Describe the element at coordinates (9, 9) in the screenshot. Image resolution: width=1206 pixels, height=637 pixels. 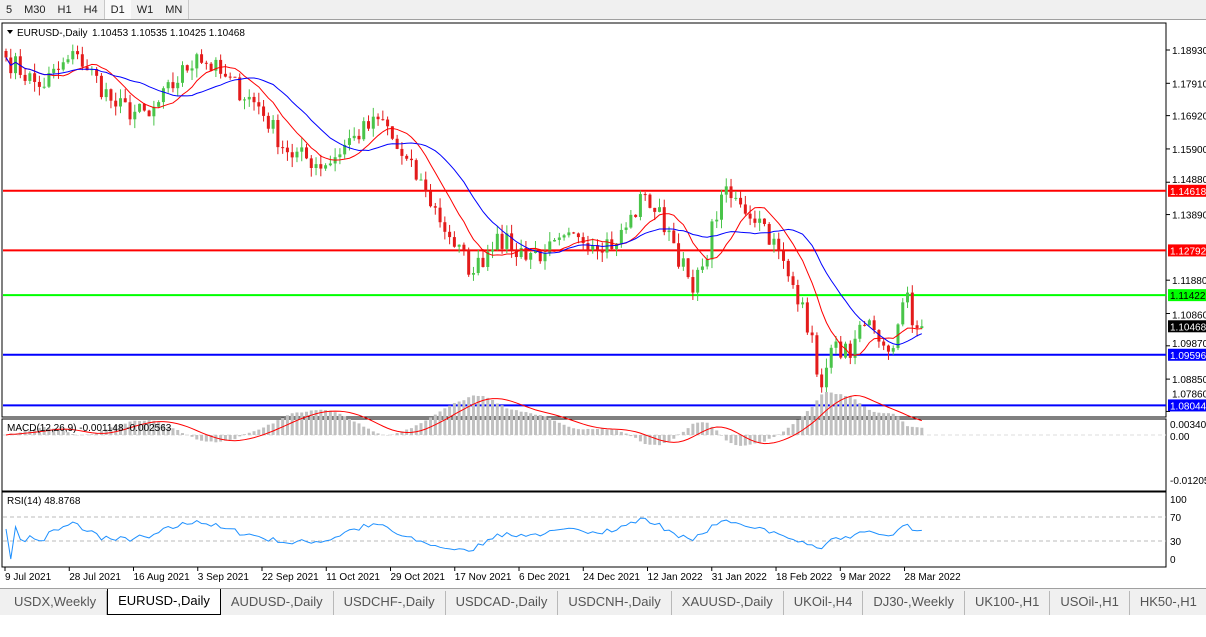
I see `tf-m5: 5` at that location.